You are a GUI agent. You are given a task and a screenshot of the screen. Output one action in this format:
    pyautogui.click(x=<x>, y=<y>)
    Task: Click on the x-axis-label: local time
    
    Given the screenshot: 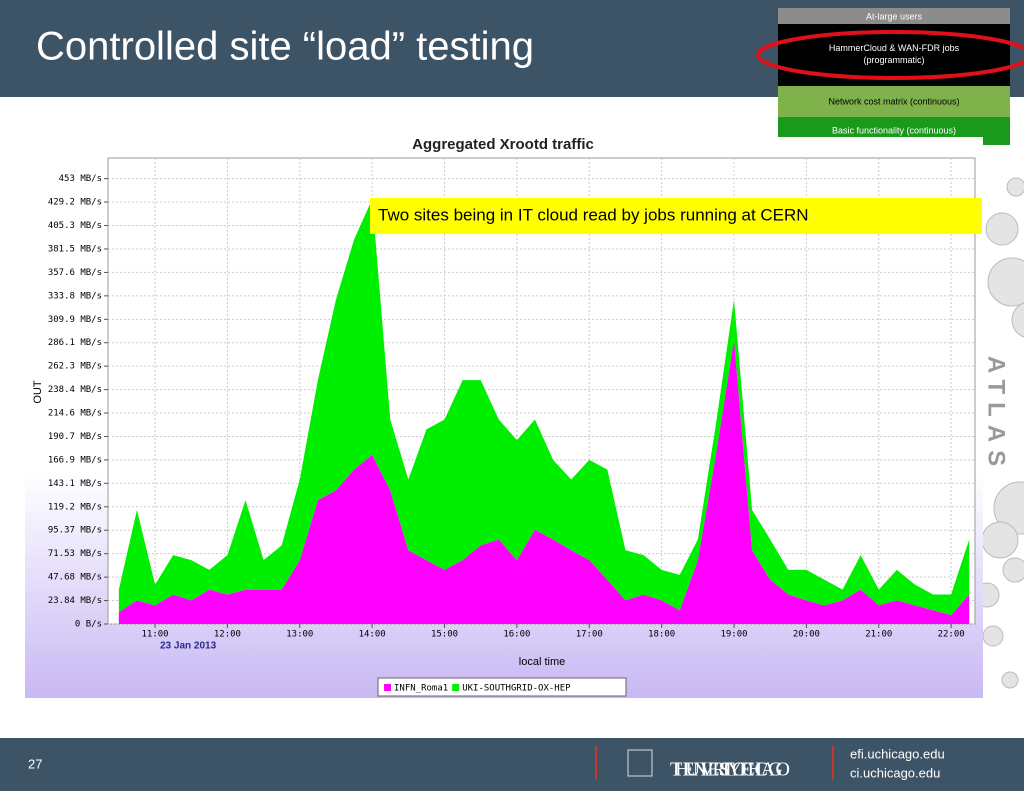 What is the action you would take?
    pyautogui.click(x=542, y=662)
    